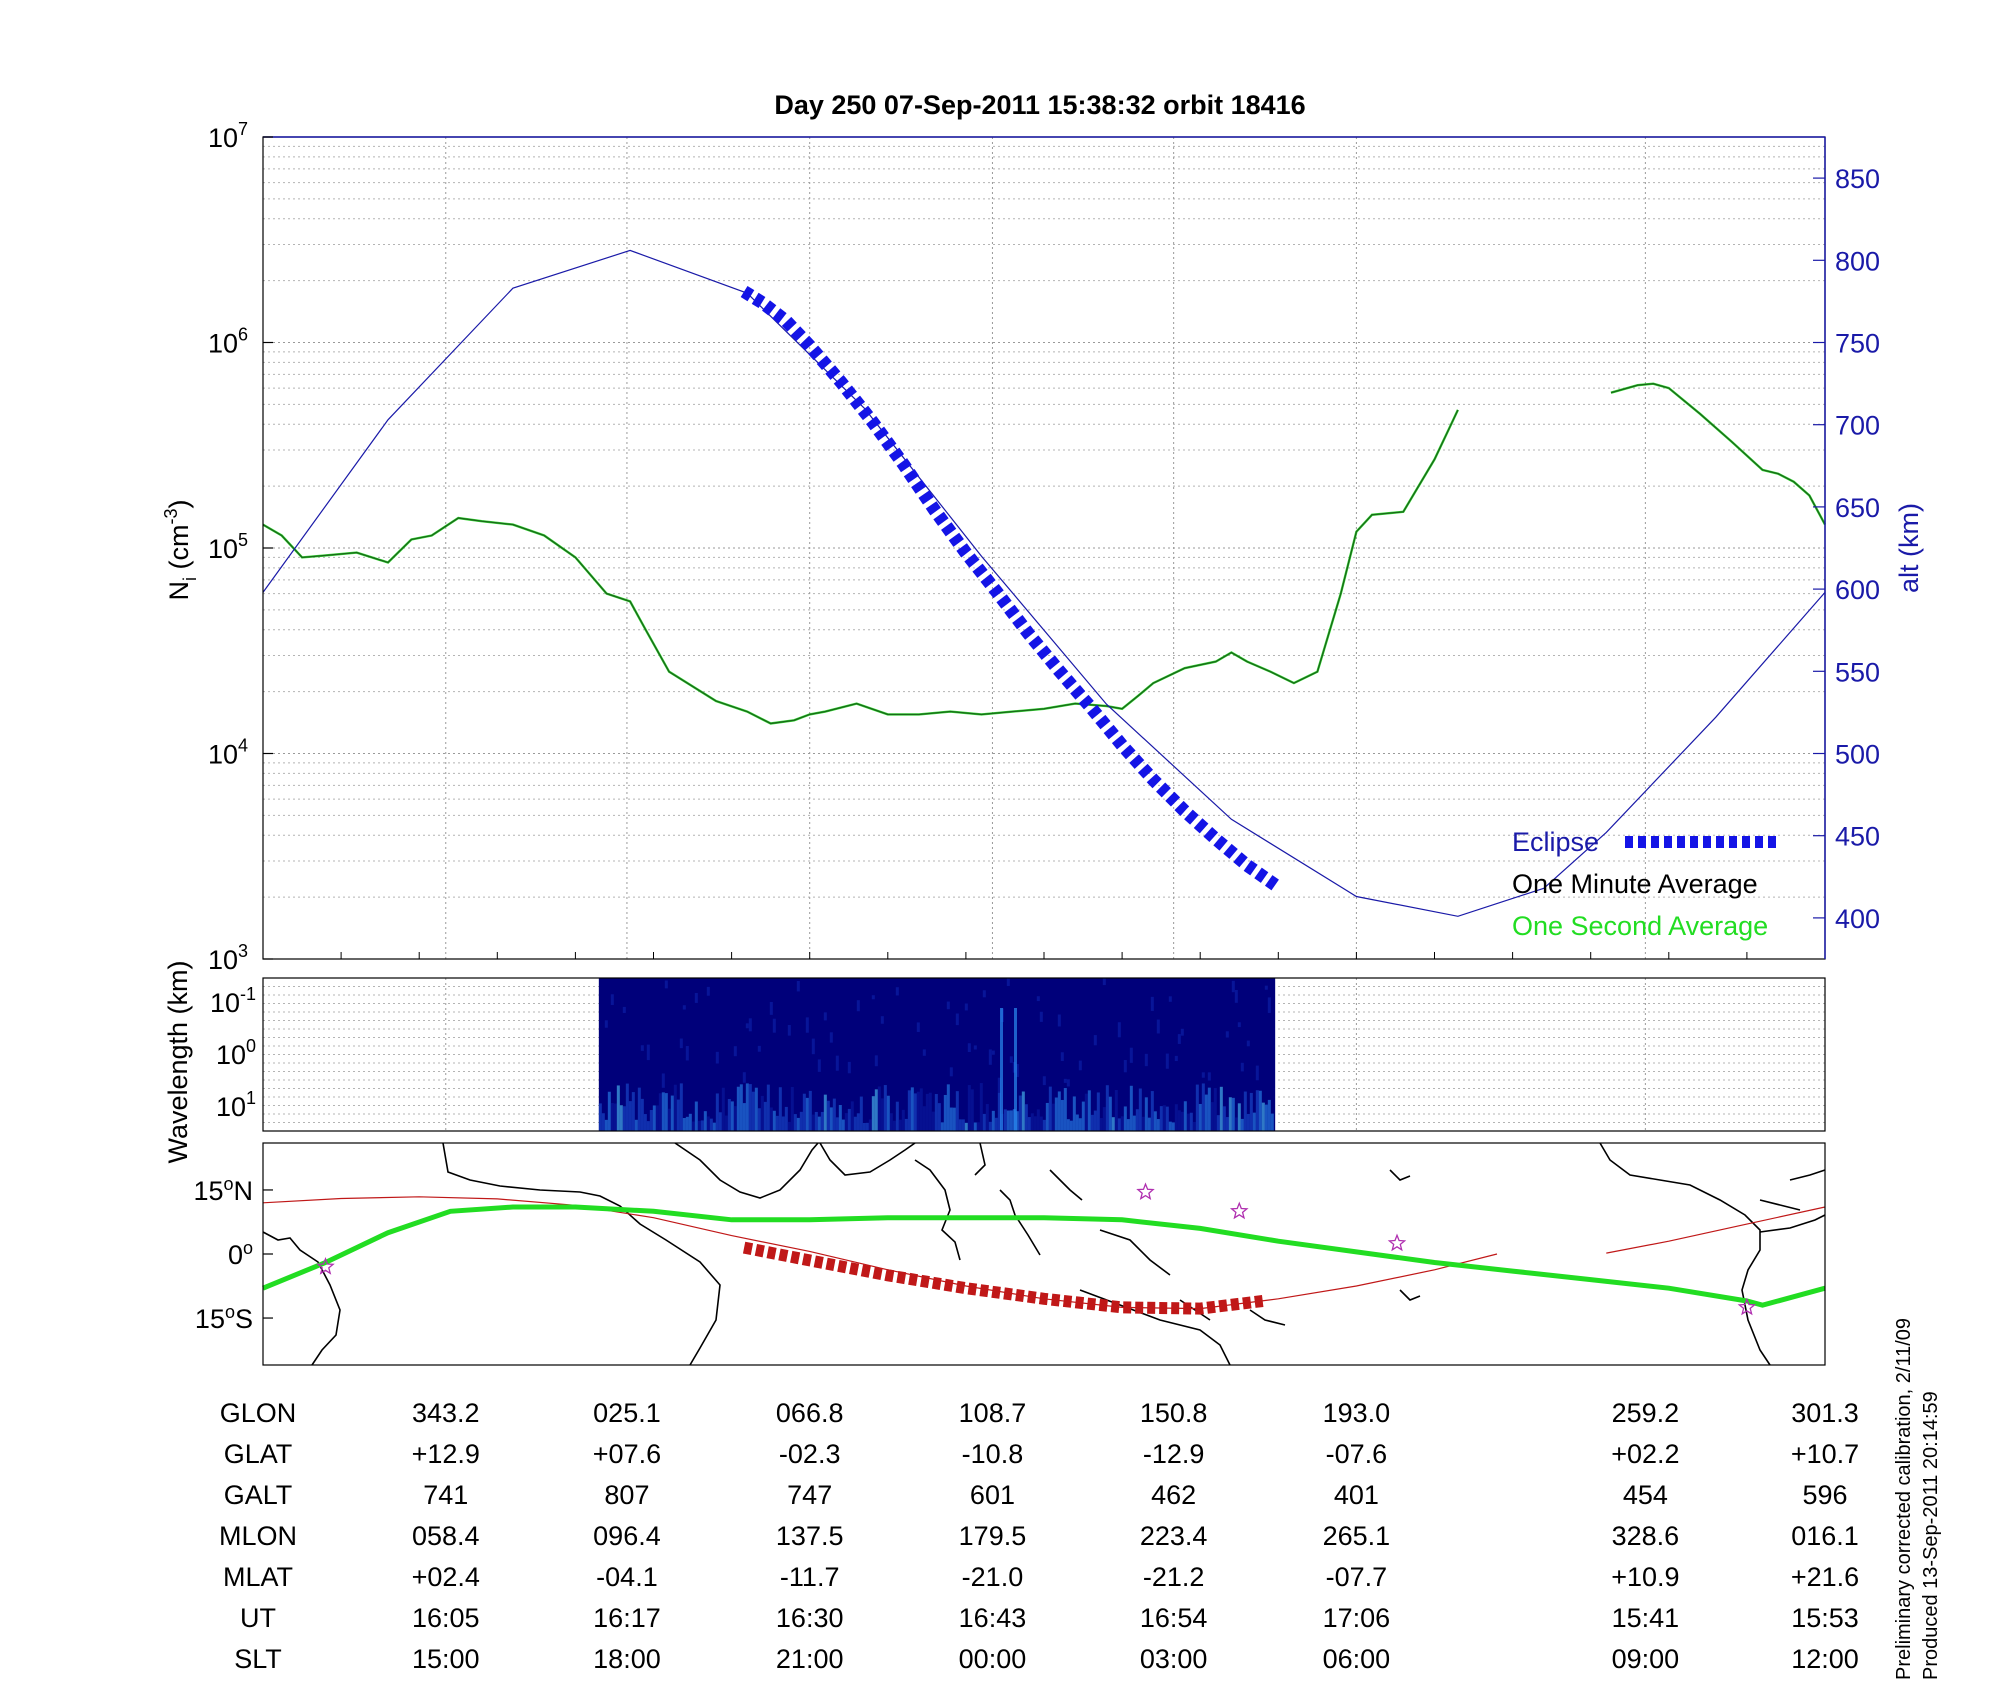 Image resolution: width=2000 pixels, height=1700 pixels. Describe the element at coordinates (1825, 1536) in the screenshot. I see `orbit-table-cell: 016.1` at that location.